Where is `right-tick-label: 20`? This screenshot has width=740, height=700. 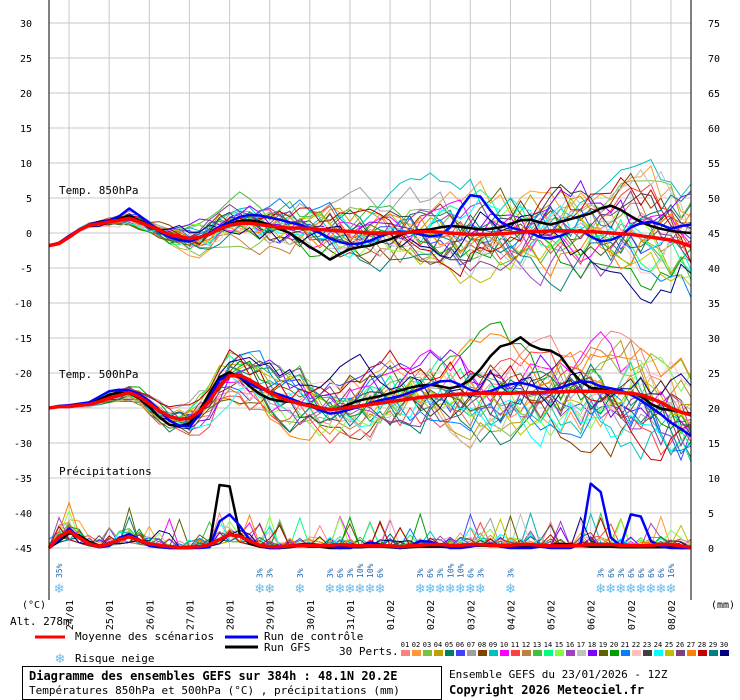 right-tick-label: 20 is located at coordinates (714, 409).